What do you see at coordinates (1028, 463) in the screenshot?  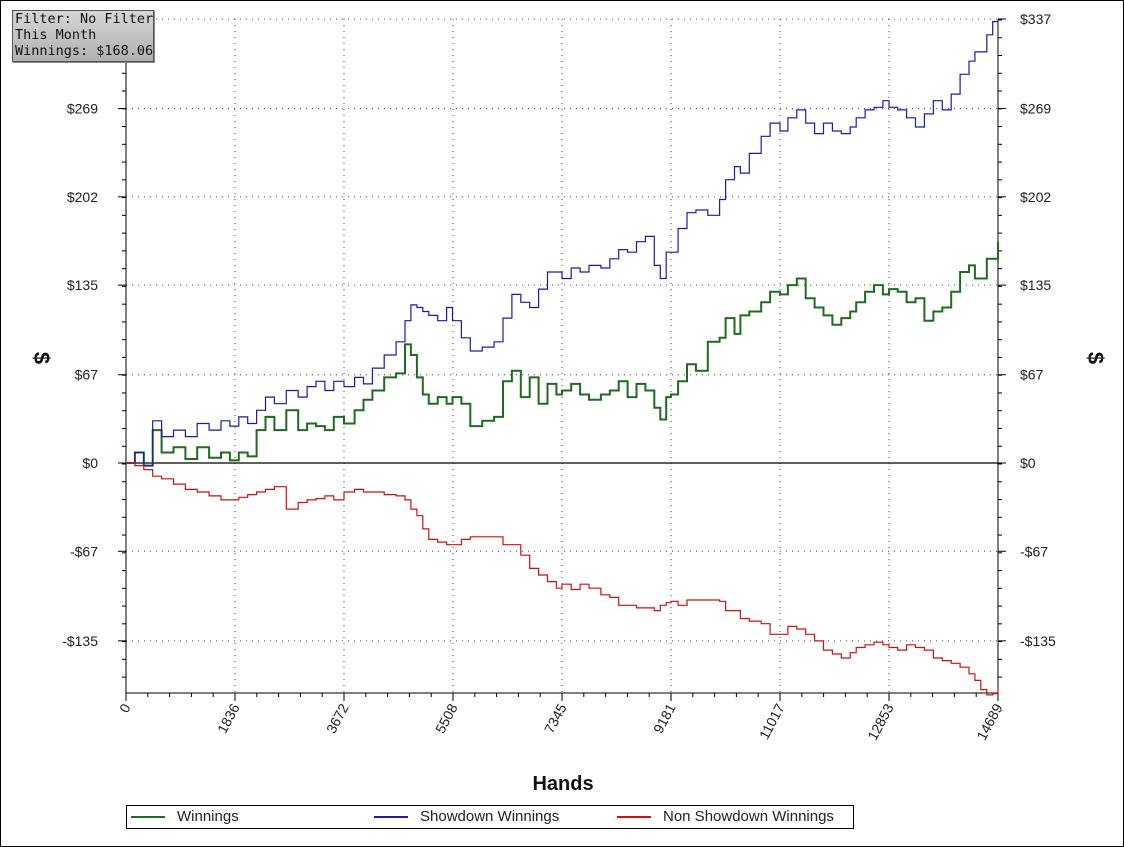 I see `y-tick-label-right: $0` at bounding box center [1028, 463].